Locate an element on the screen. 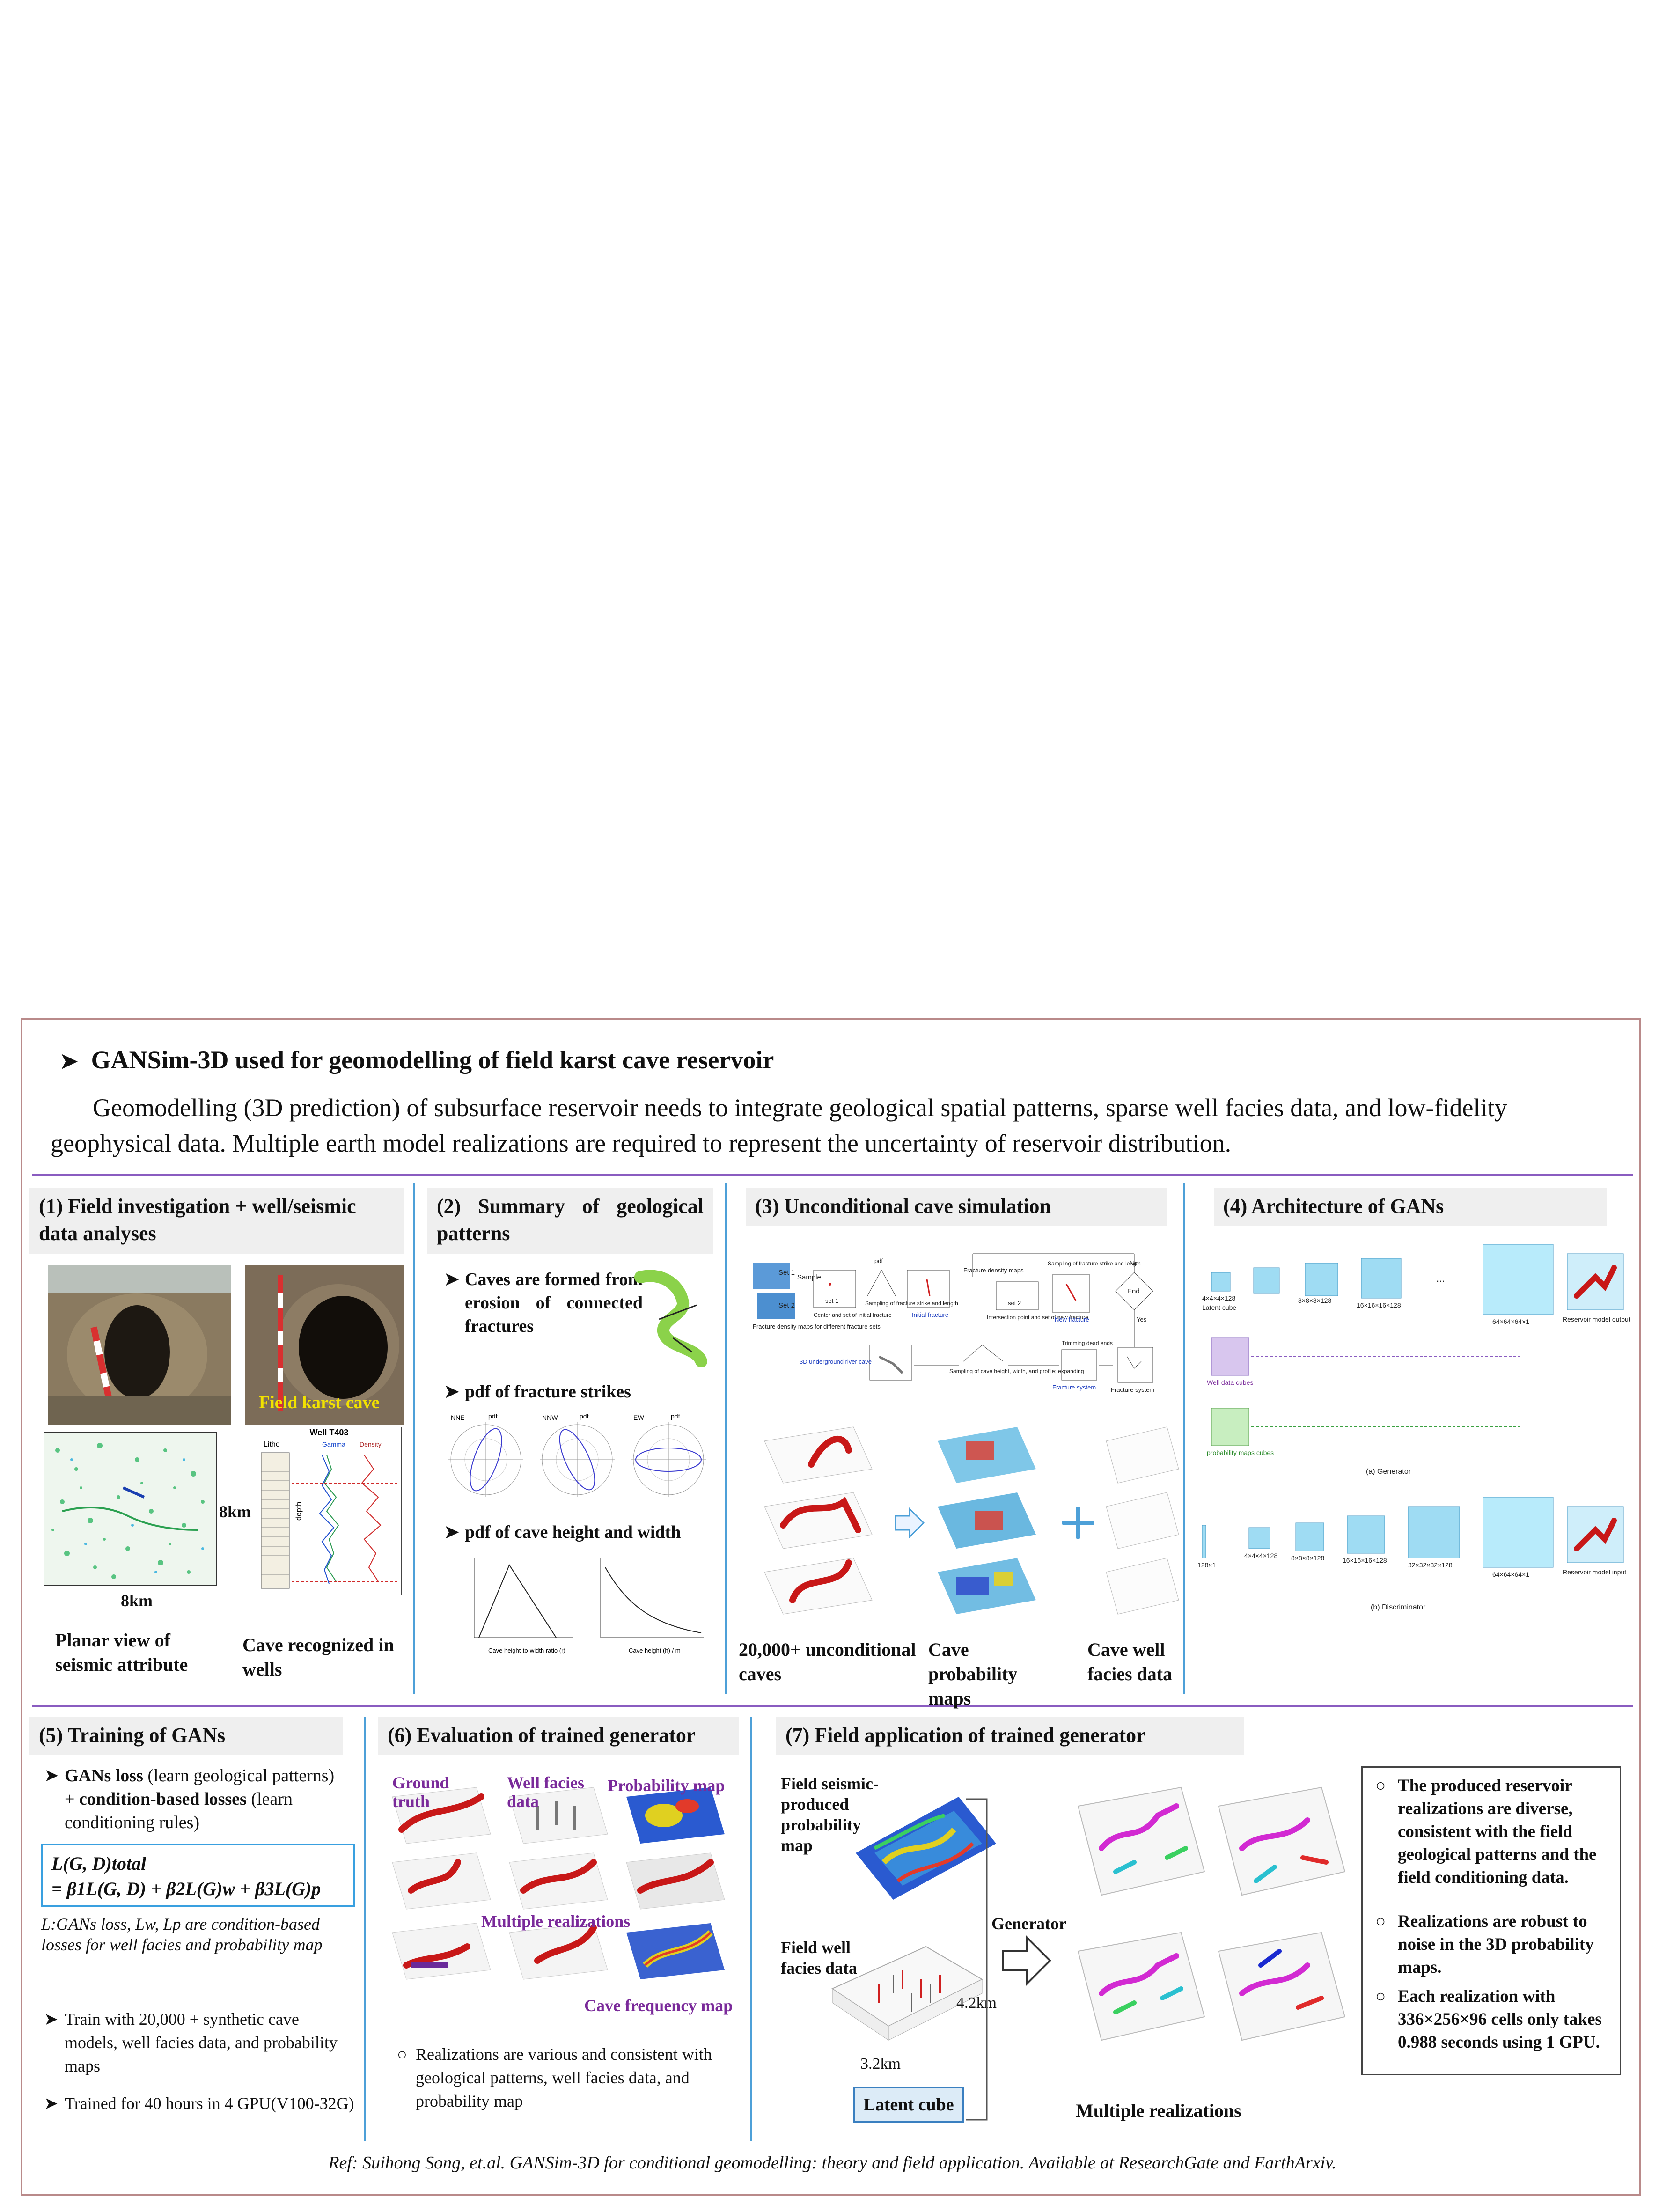  equation-line-1: L(G, D)total is located at coordinates (99, 1863).